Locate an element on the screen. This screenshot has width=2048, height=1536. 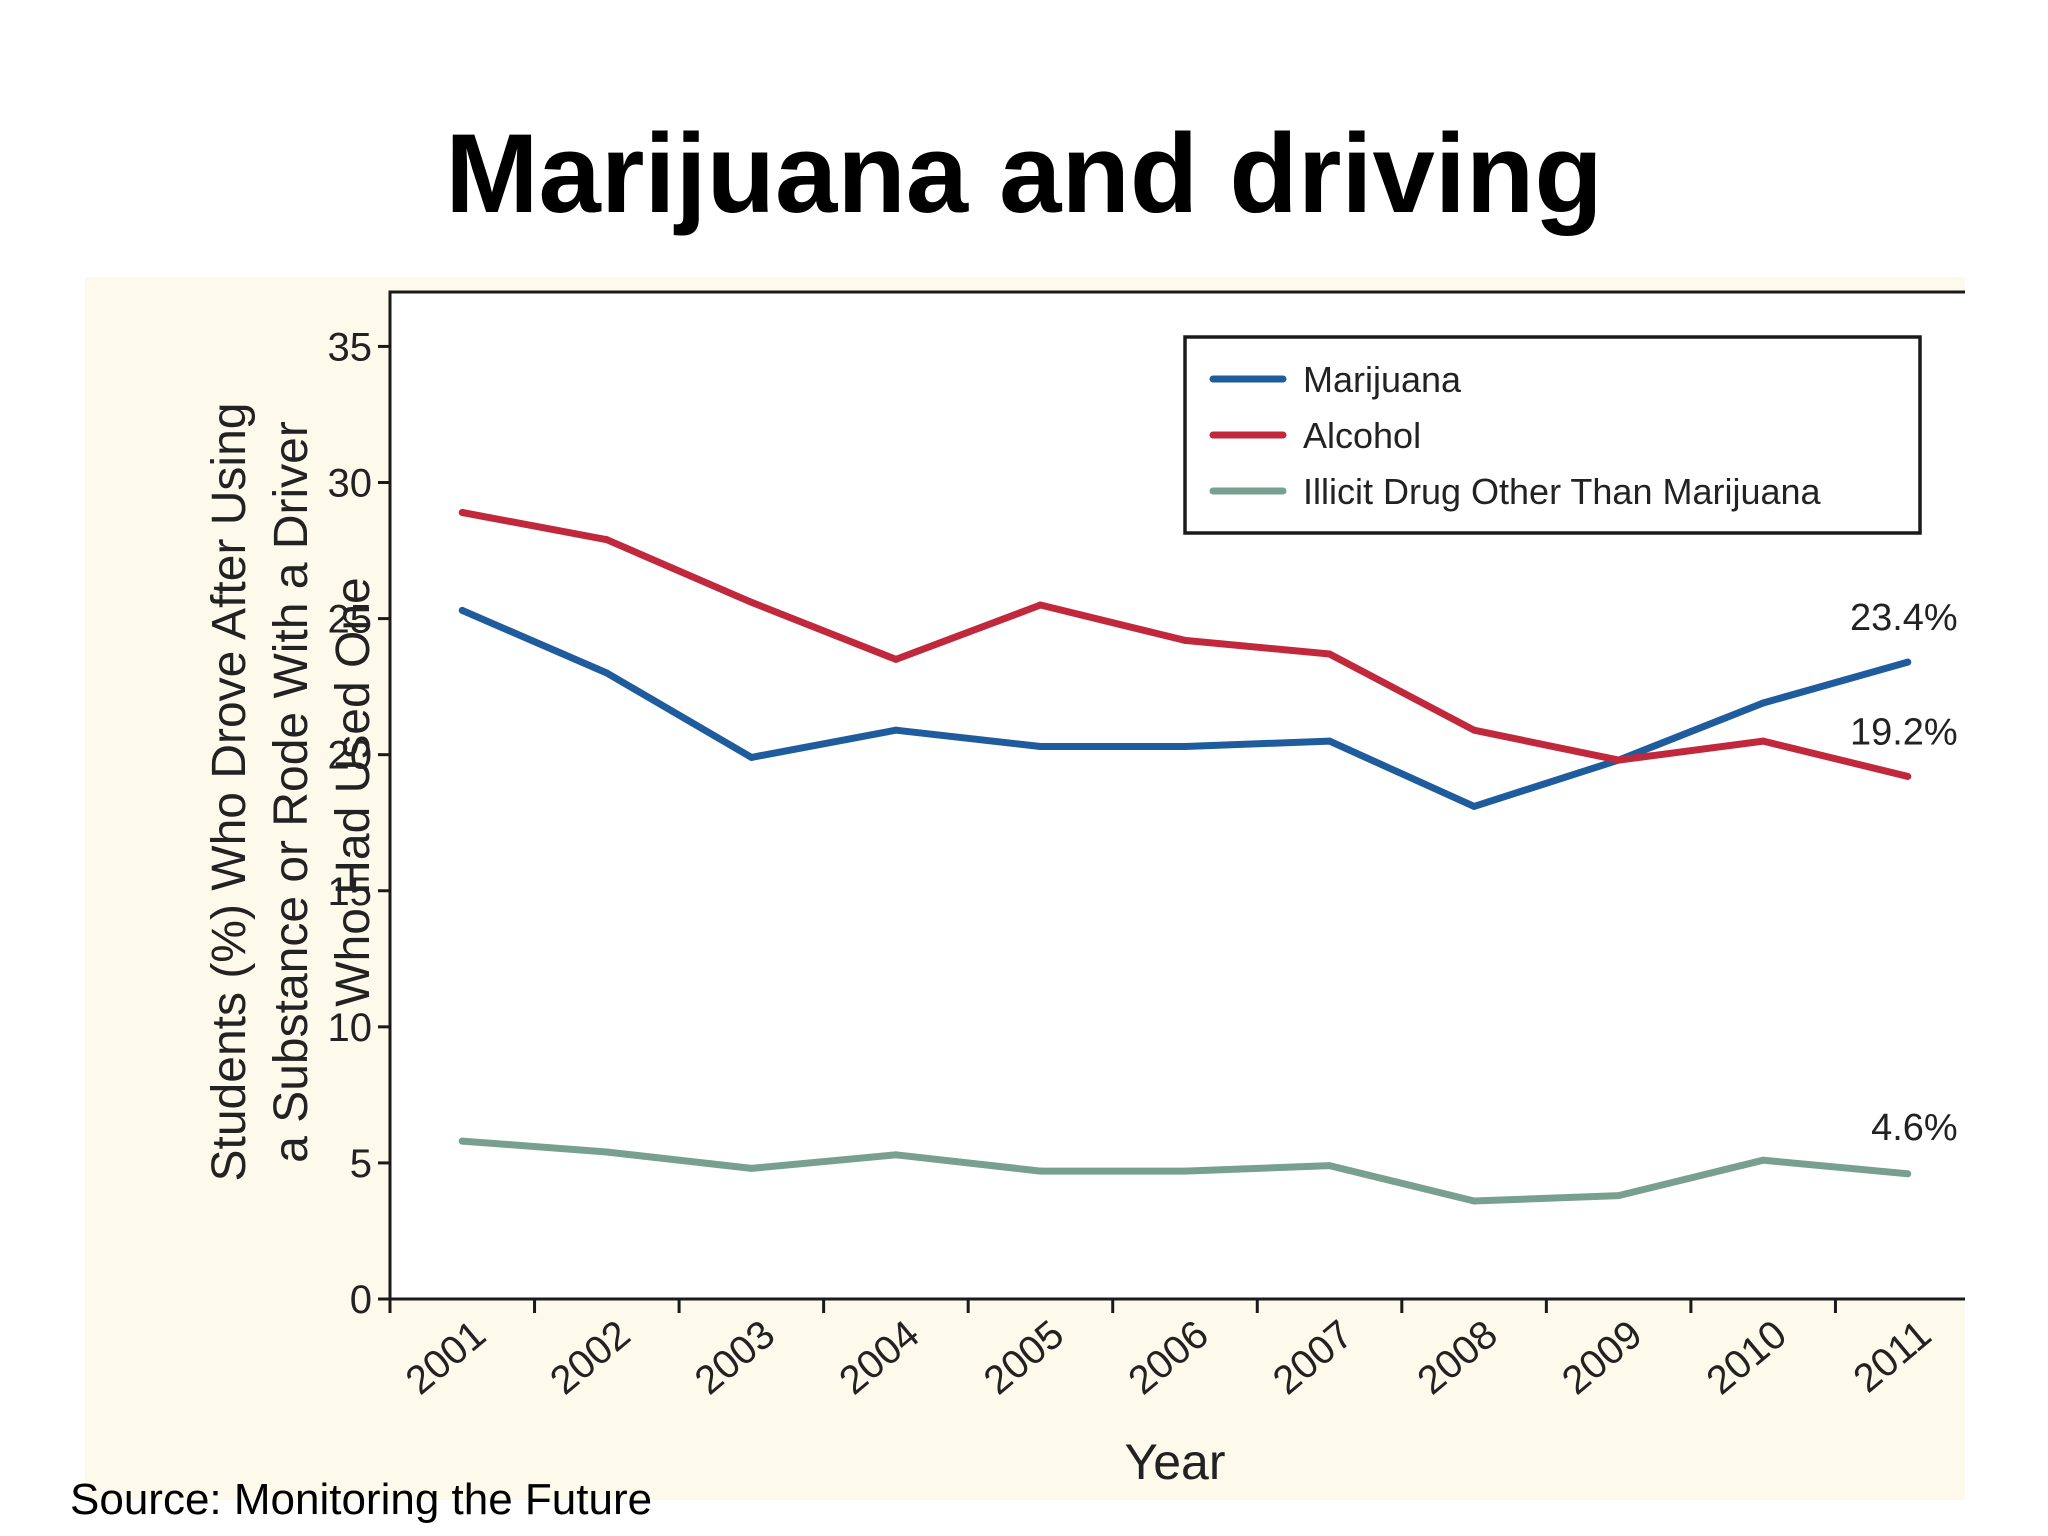
legend-box is located at coordinates (1552, 435).